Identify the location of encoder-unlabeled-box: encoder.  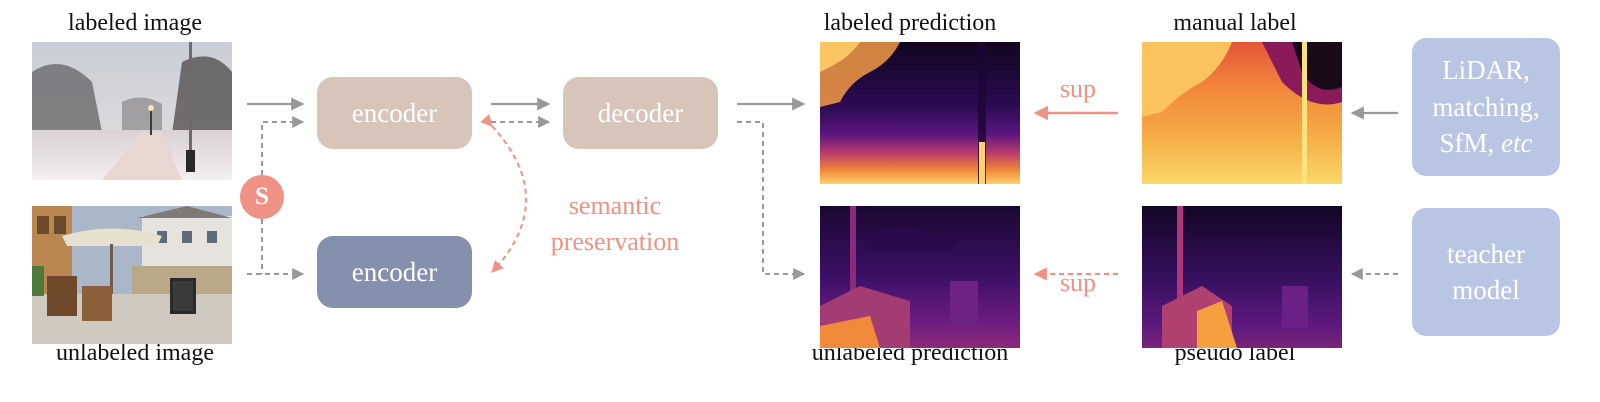
(394, 272).